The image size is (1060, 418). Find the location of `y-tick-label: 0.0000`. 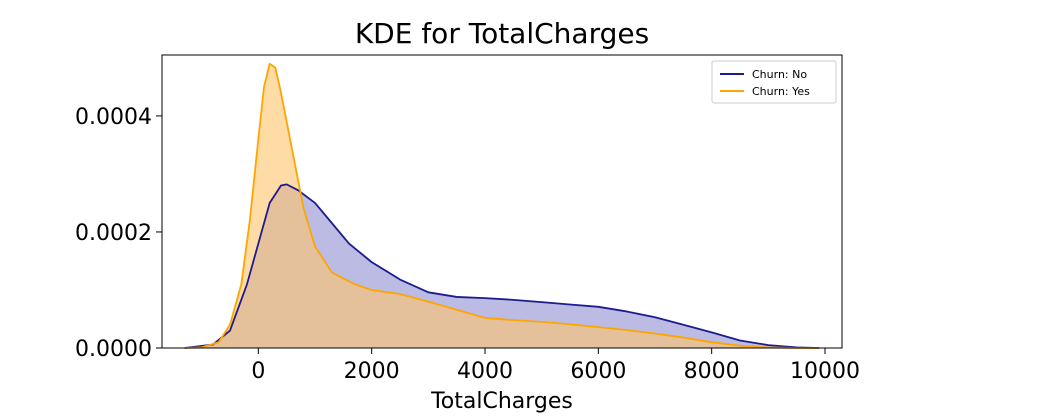

y-tick-label: 0.0000 is located at coordinates (113, 349).